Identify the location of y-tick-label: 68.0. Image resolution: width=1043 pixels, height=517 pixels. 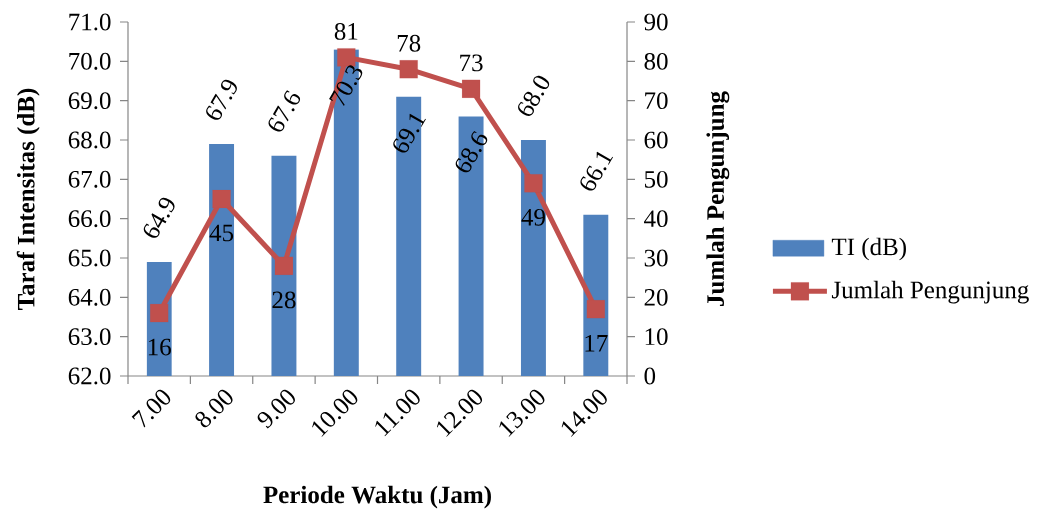
(89, 140).